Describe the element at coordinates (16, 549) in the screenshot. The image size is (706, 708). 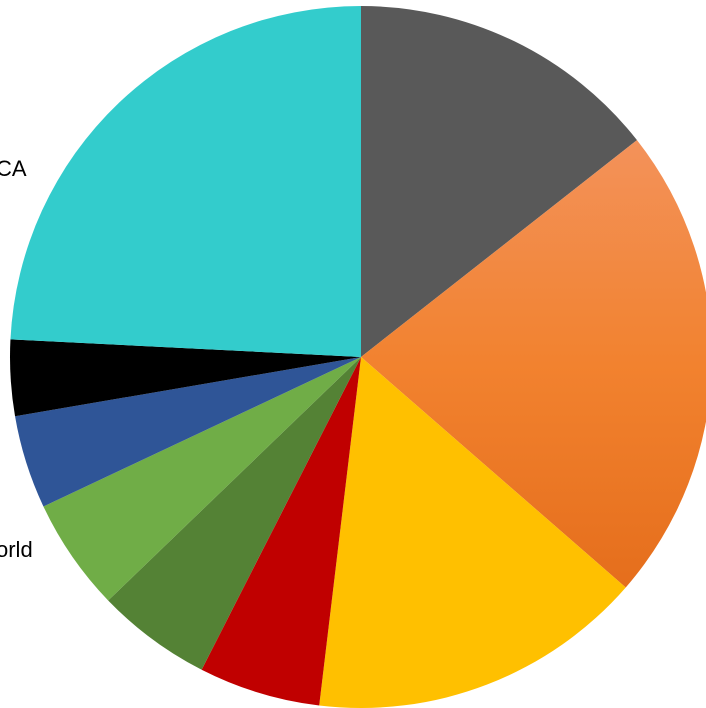
I see `slice-label-world: orld` at that location.